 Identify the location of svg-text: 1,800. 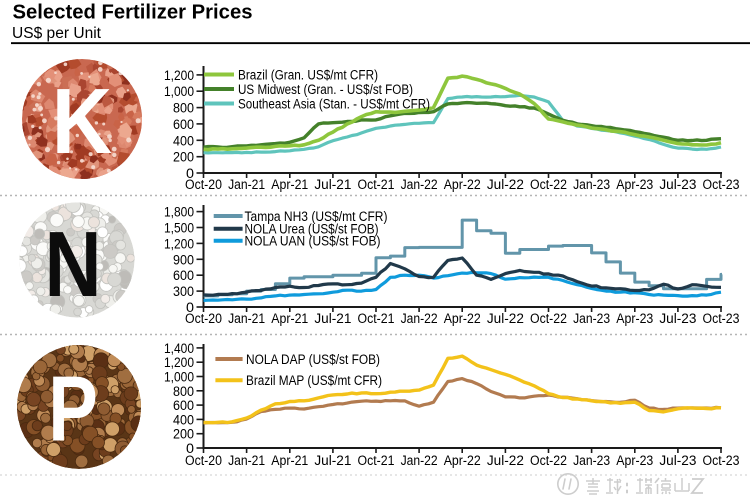
(179, 212).